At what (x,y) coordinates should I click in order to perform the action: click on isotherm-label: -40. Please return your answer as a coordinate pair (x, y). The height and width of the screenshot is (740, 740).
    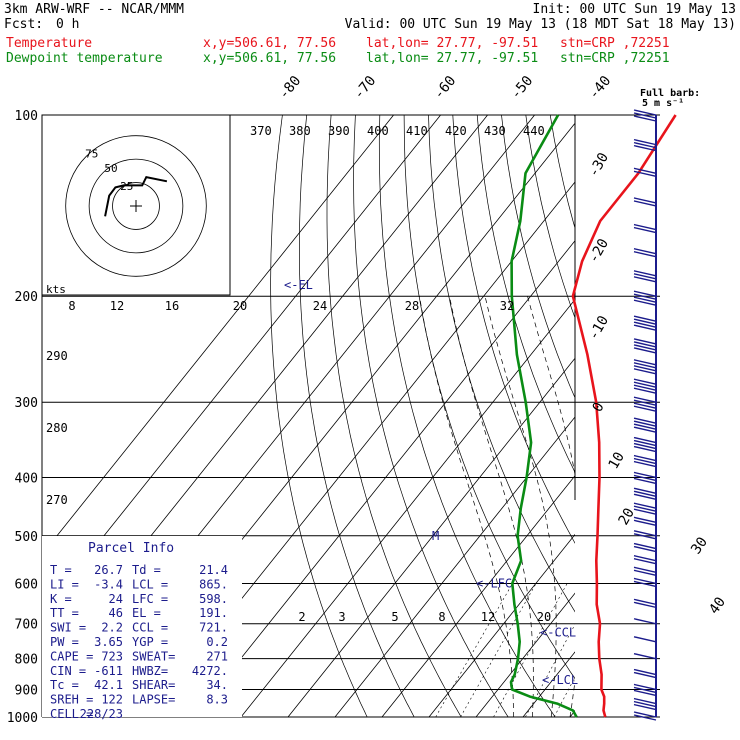
    Looking at the image, I should click on (600, 88).